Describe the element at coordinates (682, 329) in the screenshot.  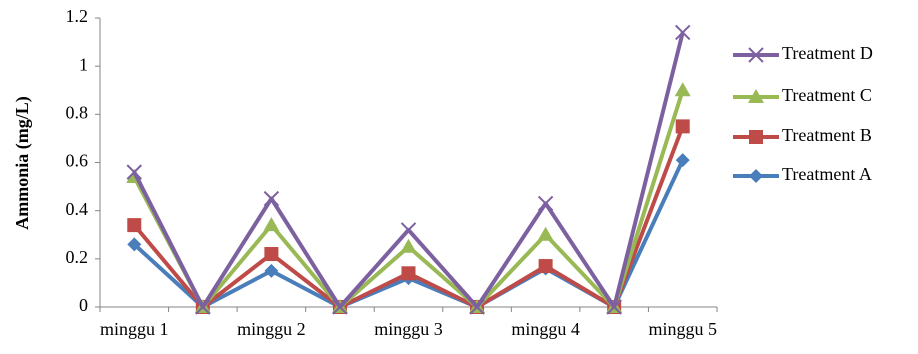
I see `x-tick-label: minggu 5` at that location.